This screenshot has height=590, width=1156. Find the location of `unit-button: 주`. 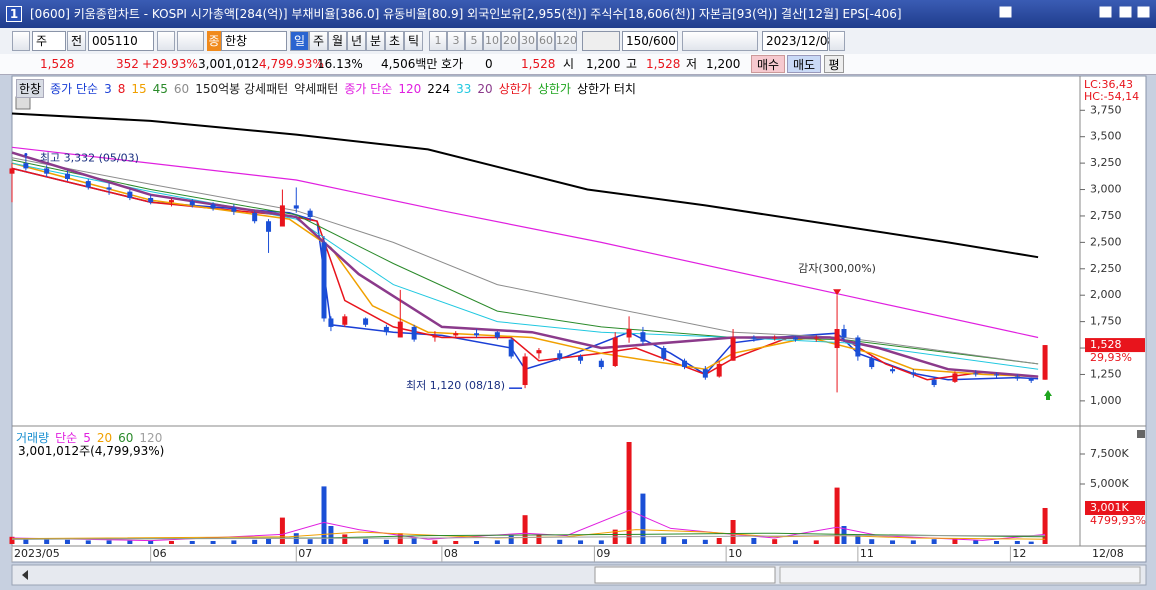

unit-button: 주 is located at coordinates (318, 41).